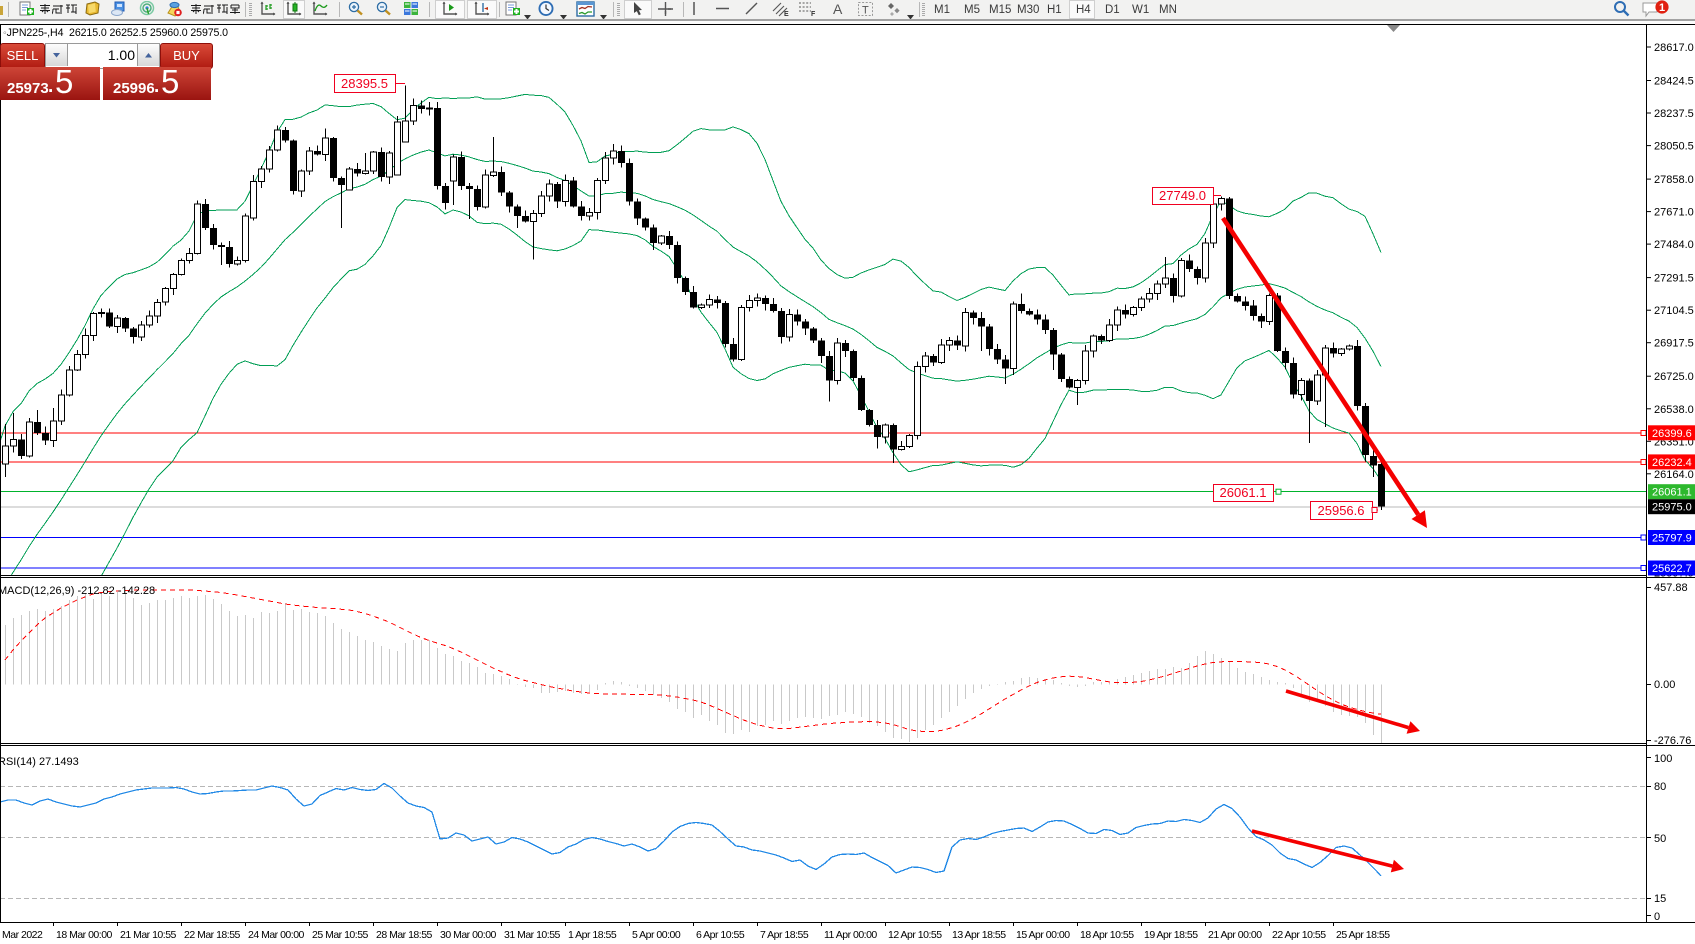 The image size is (1695, 944). What do you see at coordinates (1660, 899) in the screenshot?
I see `svg-text: 15` at bounding box center [1660, 899].